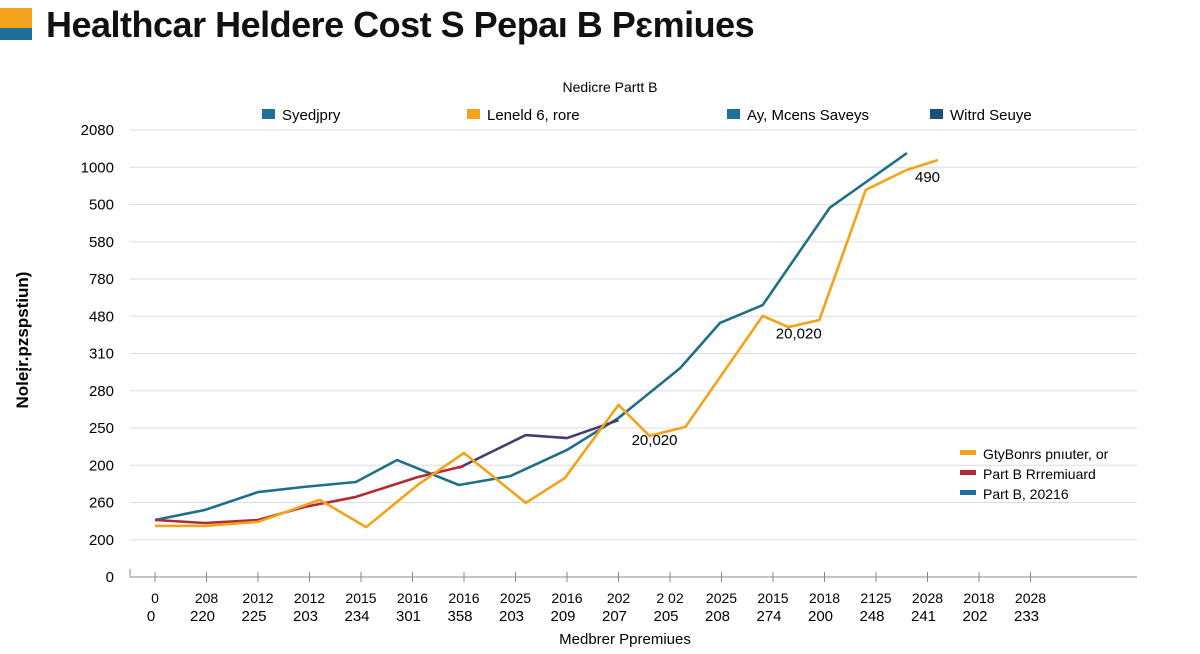  I want to click on x-tick-label: 233, so click(1026, 616).